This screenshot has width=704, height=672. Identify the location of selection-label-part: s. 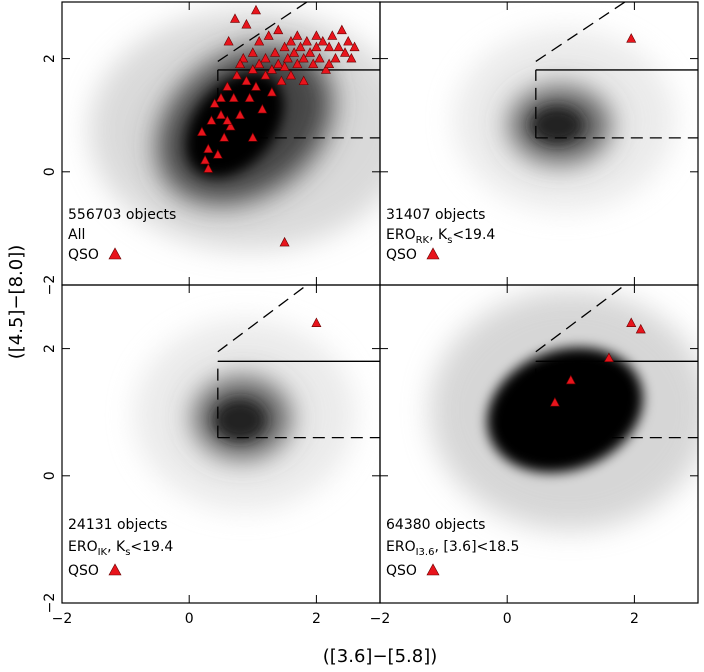
(449, 240).